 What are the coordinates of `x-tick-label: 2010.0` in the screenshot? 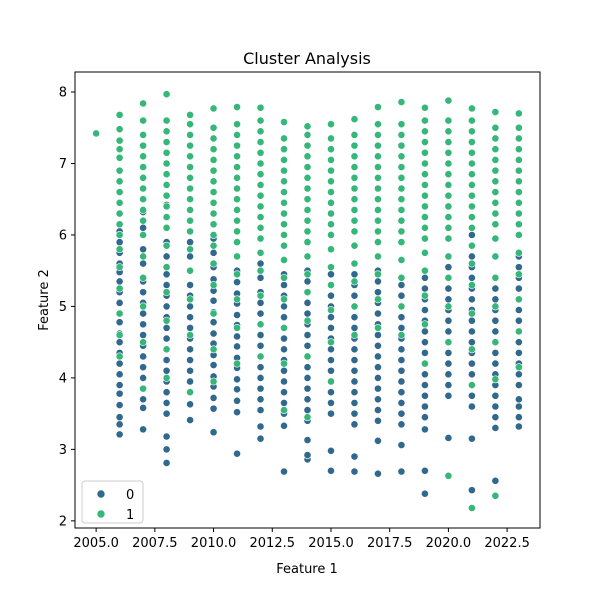 It's located at (214, 543).